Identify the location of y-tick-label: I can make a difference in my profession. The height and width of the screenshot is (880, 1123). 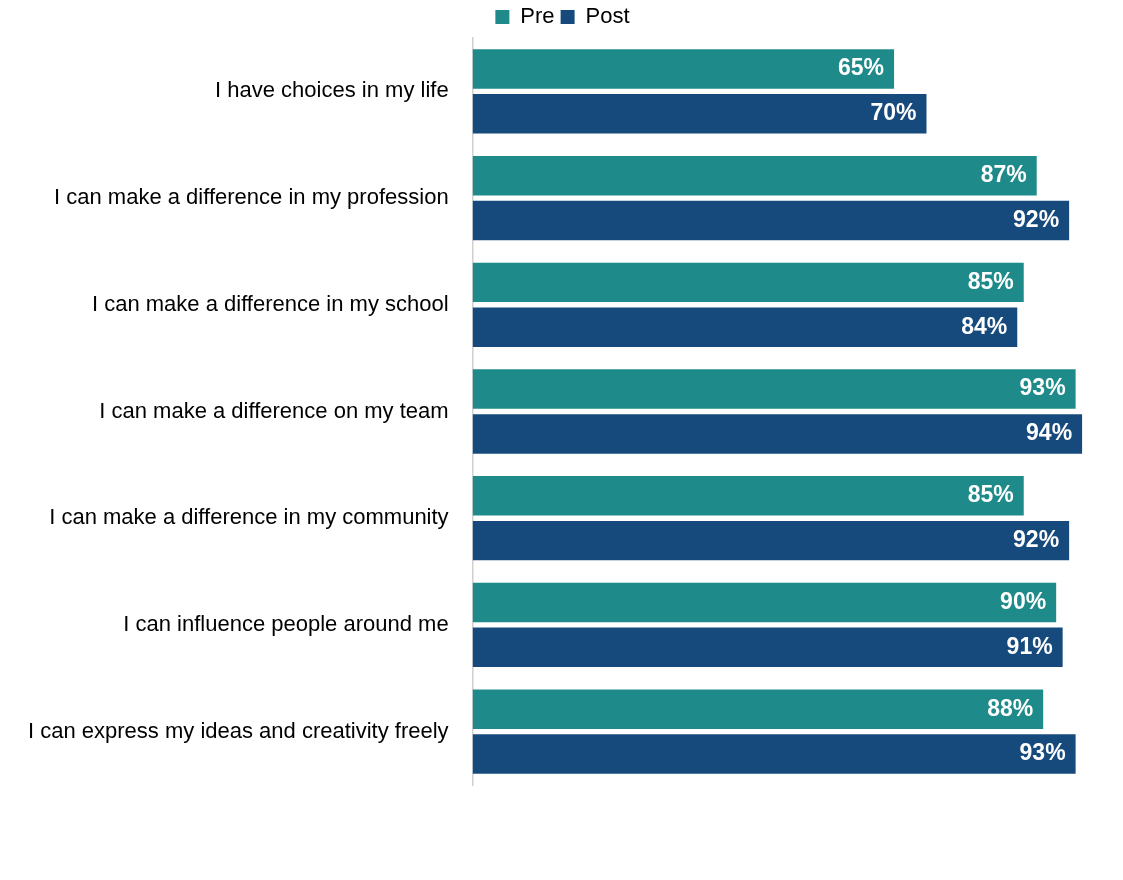
(251, 197).